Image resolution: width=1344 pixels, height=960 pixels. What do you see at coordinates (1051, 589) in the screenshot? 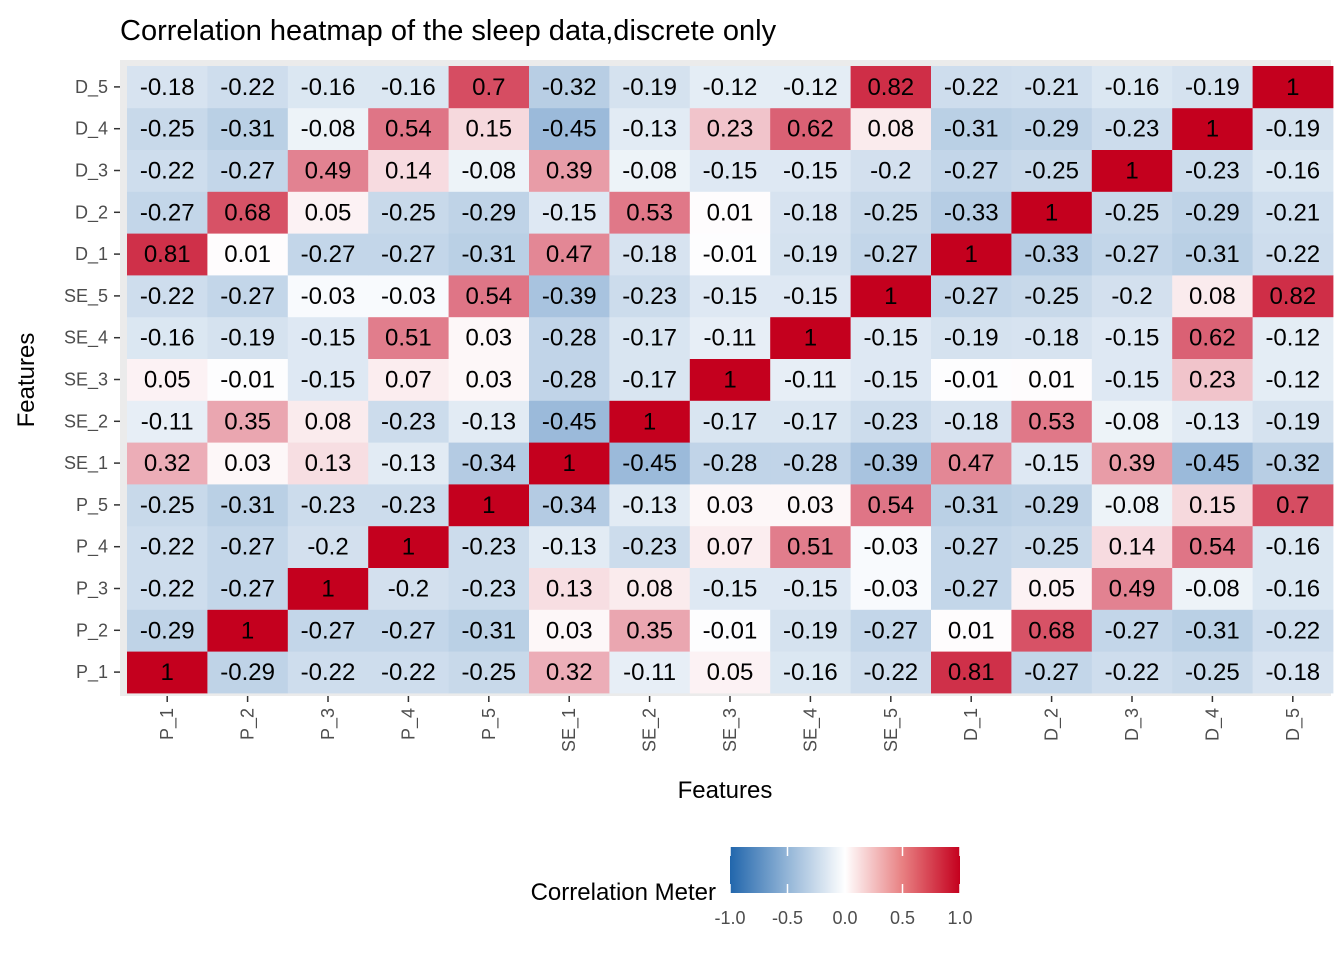
I see `cell-value-label: 0.05` at bounding box center [1051, 589].